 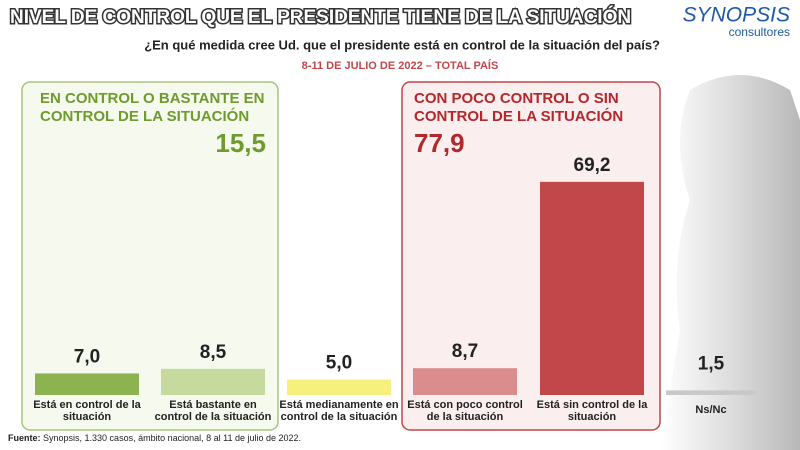 I want to click on value-label: 5,0, so click(x=339, y=363).